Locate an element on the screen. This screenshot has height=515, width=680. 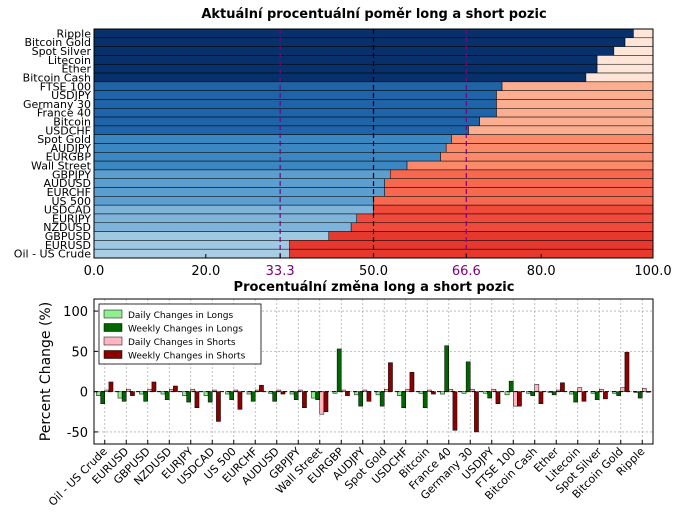
short-bar-gbpjpy is located at coordinates (522, 174).